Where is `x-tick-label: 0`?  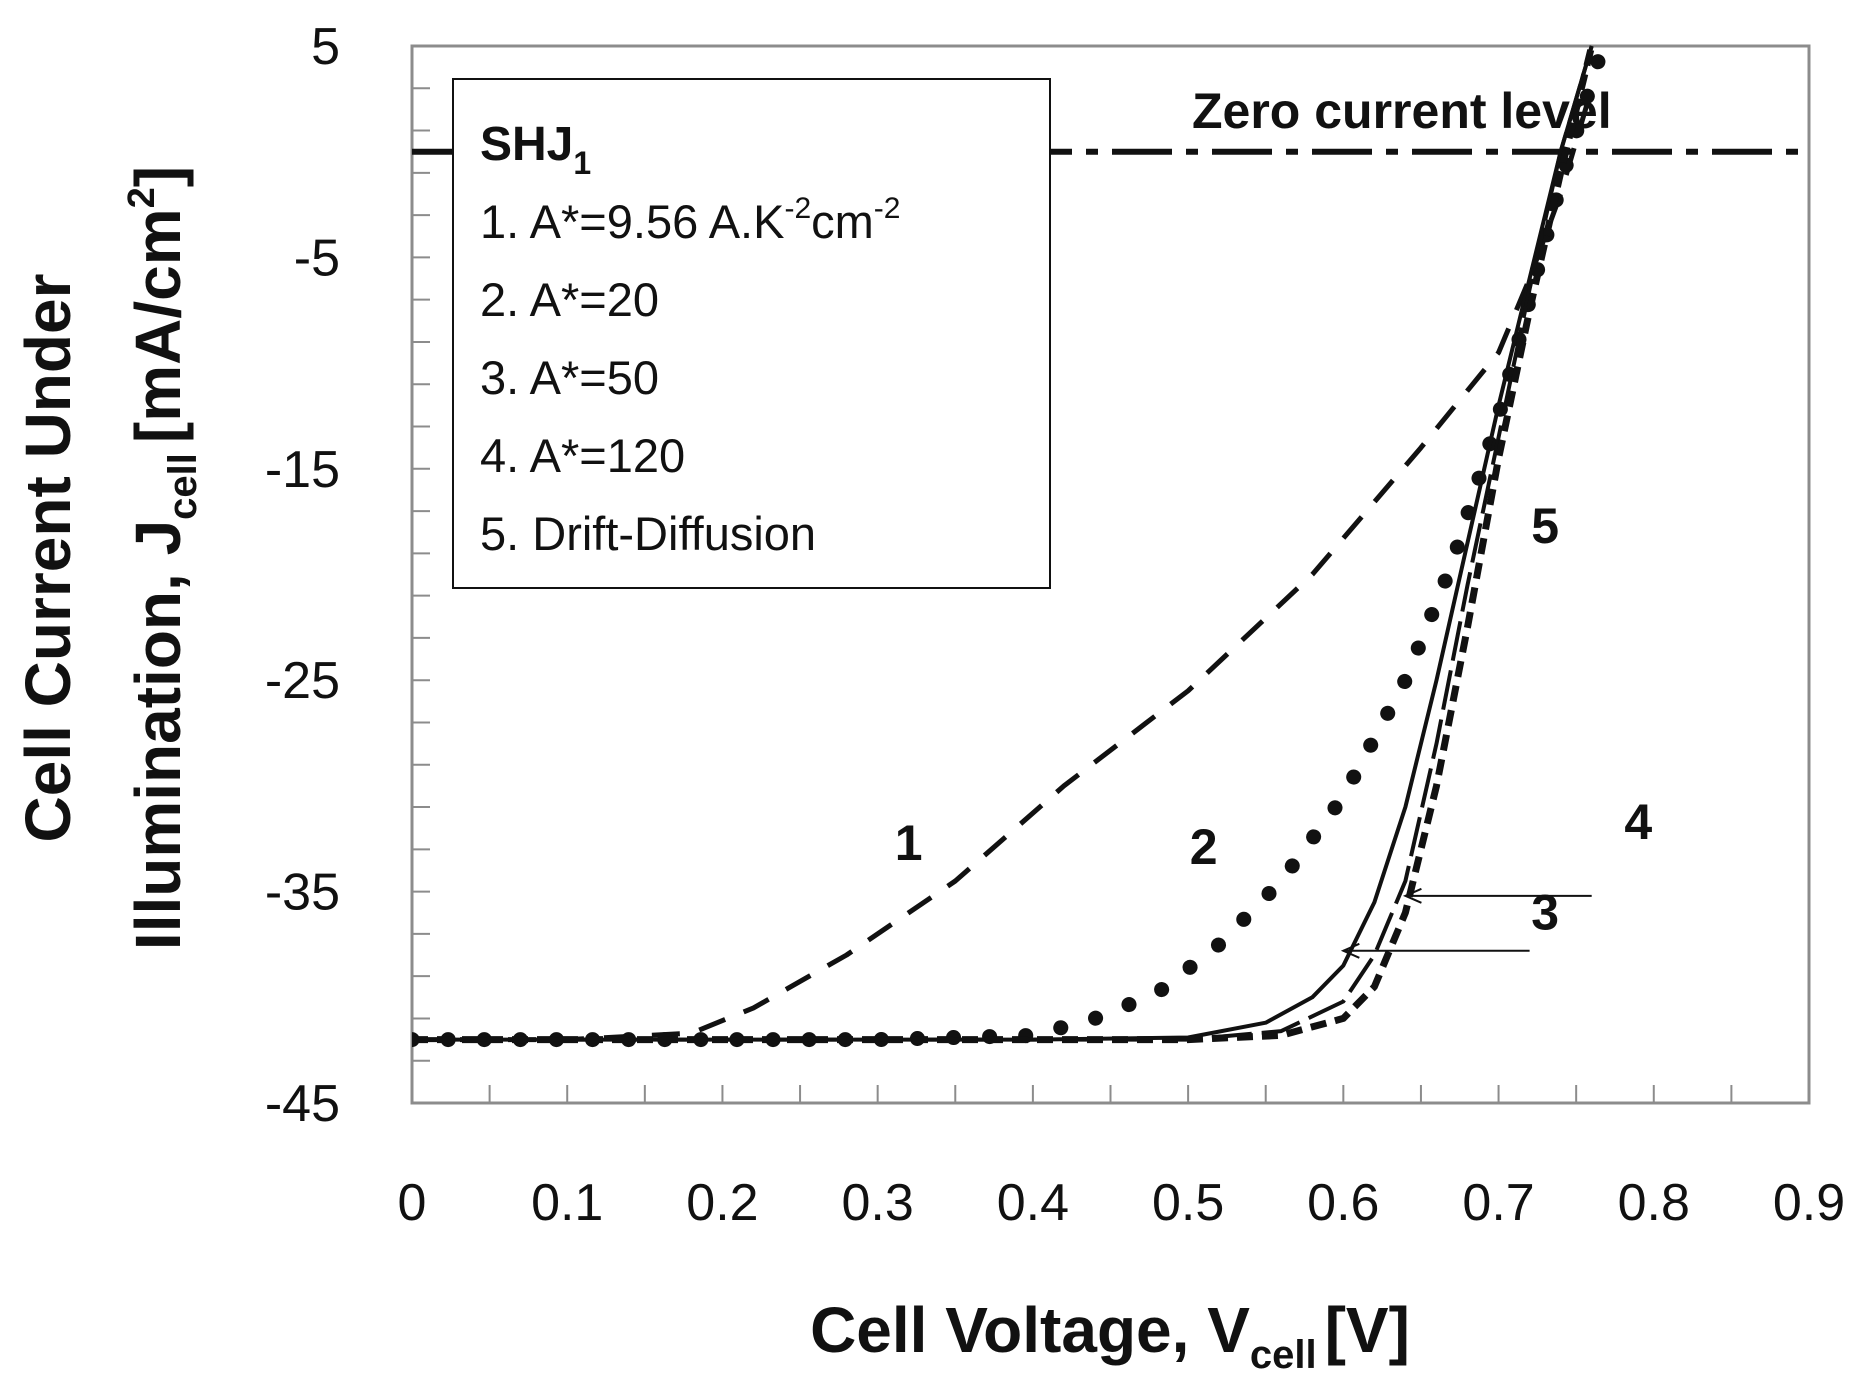 x-tick-label: 0 is located at coordinates (412, 1203).